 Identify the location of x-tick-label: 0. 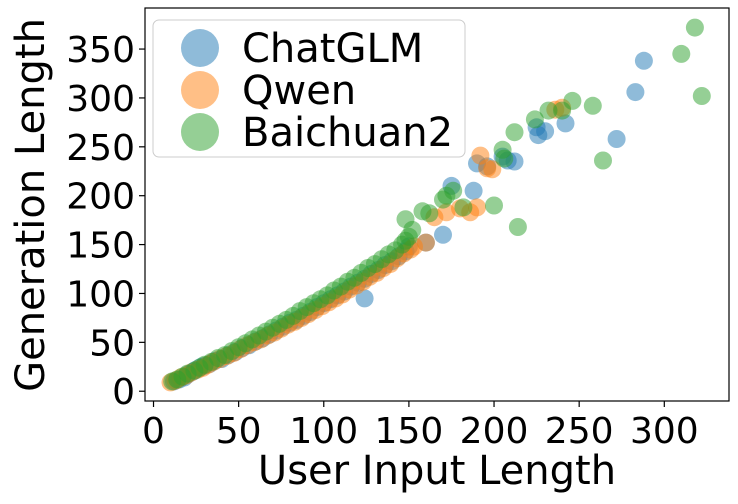
(153, 431).